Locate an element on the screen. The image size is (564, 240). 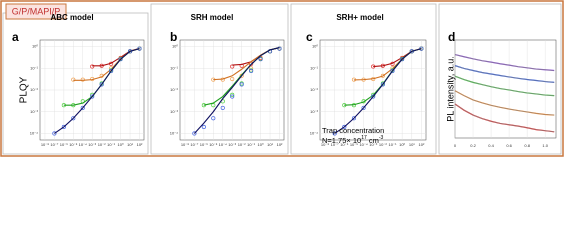
x-tick-label: 1.0 is located at coordinates (545, 145).